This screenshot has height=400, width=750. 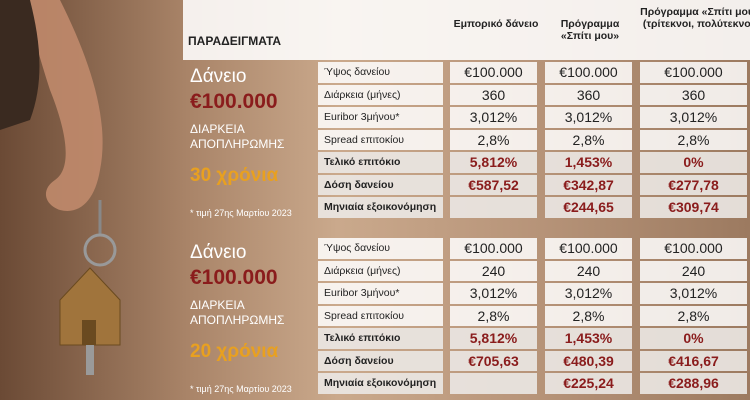 What do you see at coordinates (693, 207) in the screenshot?
I see `cell-value: €309,74` at bounding box center [693, 207].